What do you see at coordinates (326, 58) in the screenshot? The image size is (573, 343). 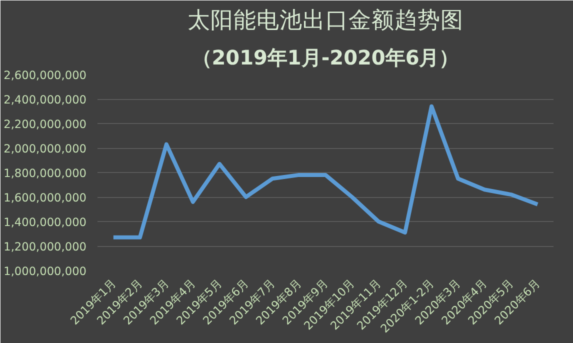 I see `chart-subtitle: （2019年1月-2020年6月）` at bounding box center [326, 58].